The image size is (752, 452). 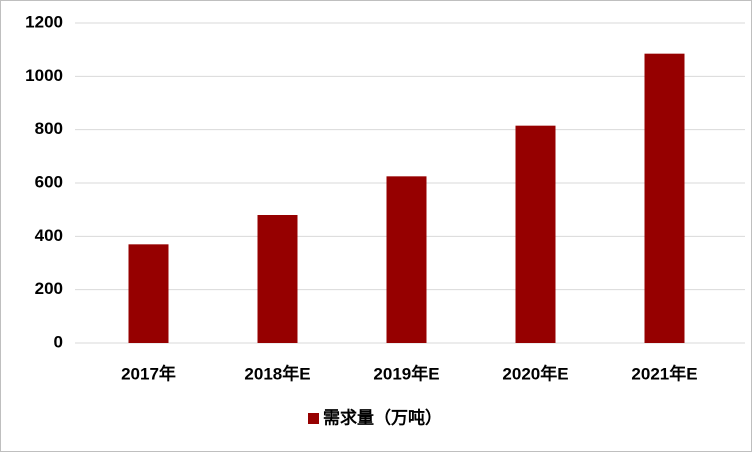 I want to click on y-tick-label: 400, so click(x=49, y=235).